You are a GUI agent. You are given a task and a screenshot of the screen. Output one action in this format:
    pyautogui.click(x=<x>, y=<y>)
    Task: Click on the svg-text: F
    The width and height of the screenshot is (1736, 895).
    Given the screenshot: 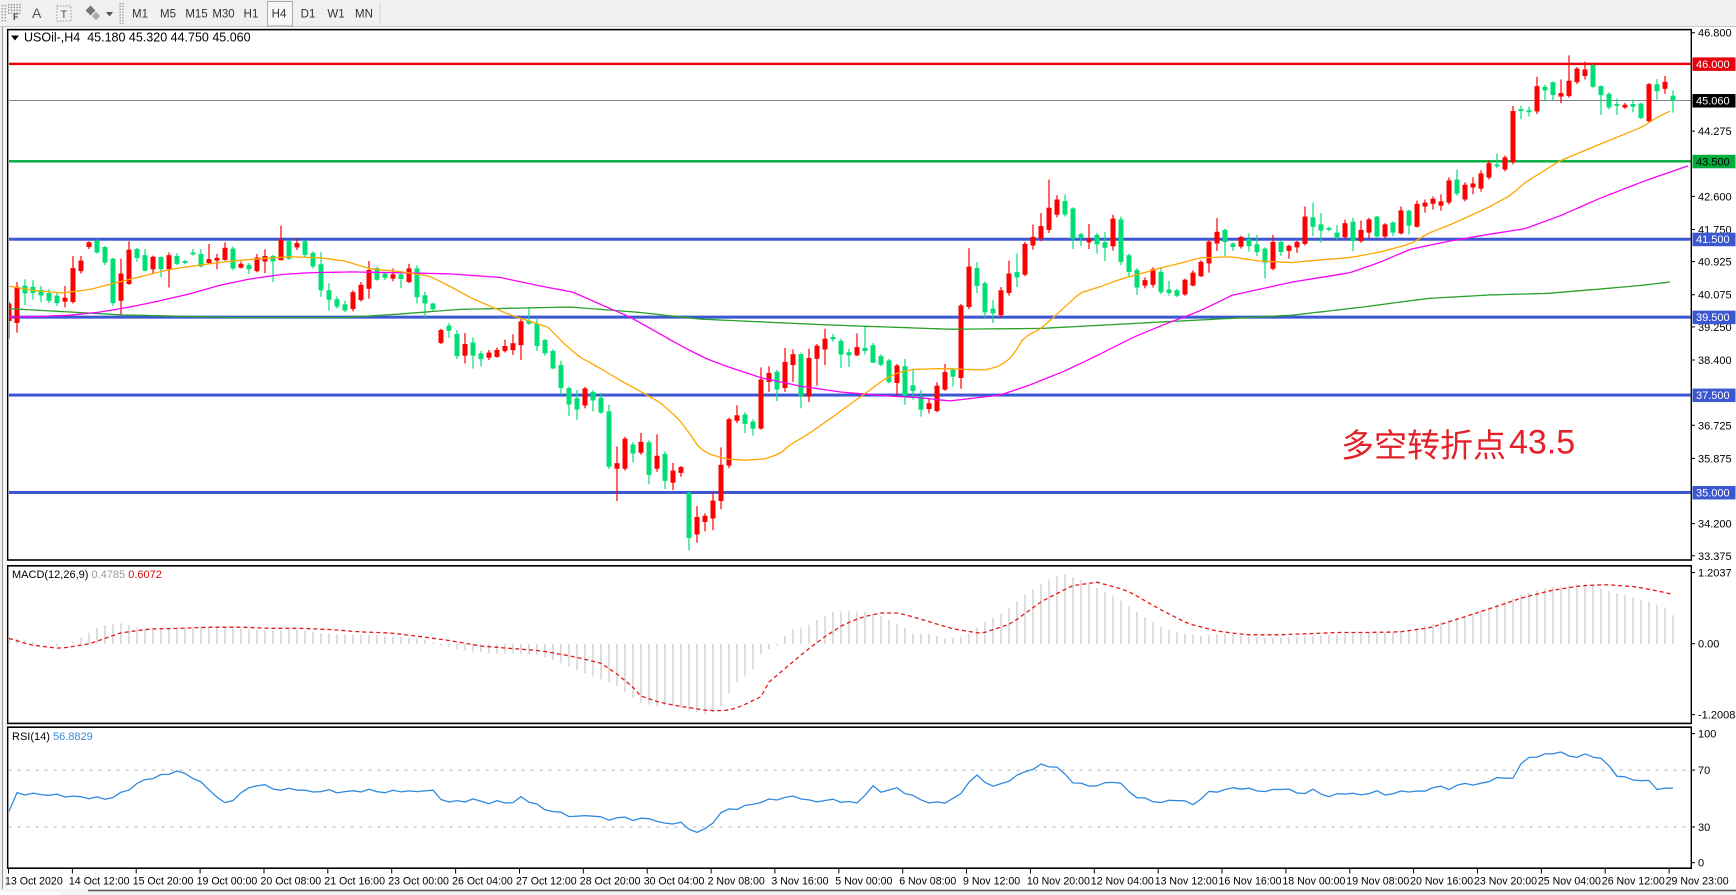 What is the action you would take?
    pyautogui.click(x=16, y=17)
    